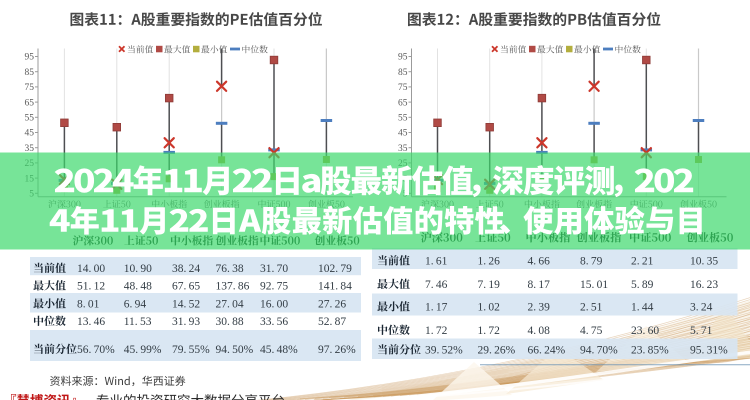  What do you see at coordinates (704, 262) in the screenshot?
I see `svg-text: 10. 35` at bounding box center [704, 262].